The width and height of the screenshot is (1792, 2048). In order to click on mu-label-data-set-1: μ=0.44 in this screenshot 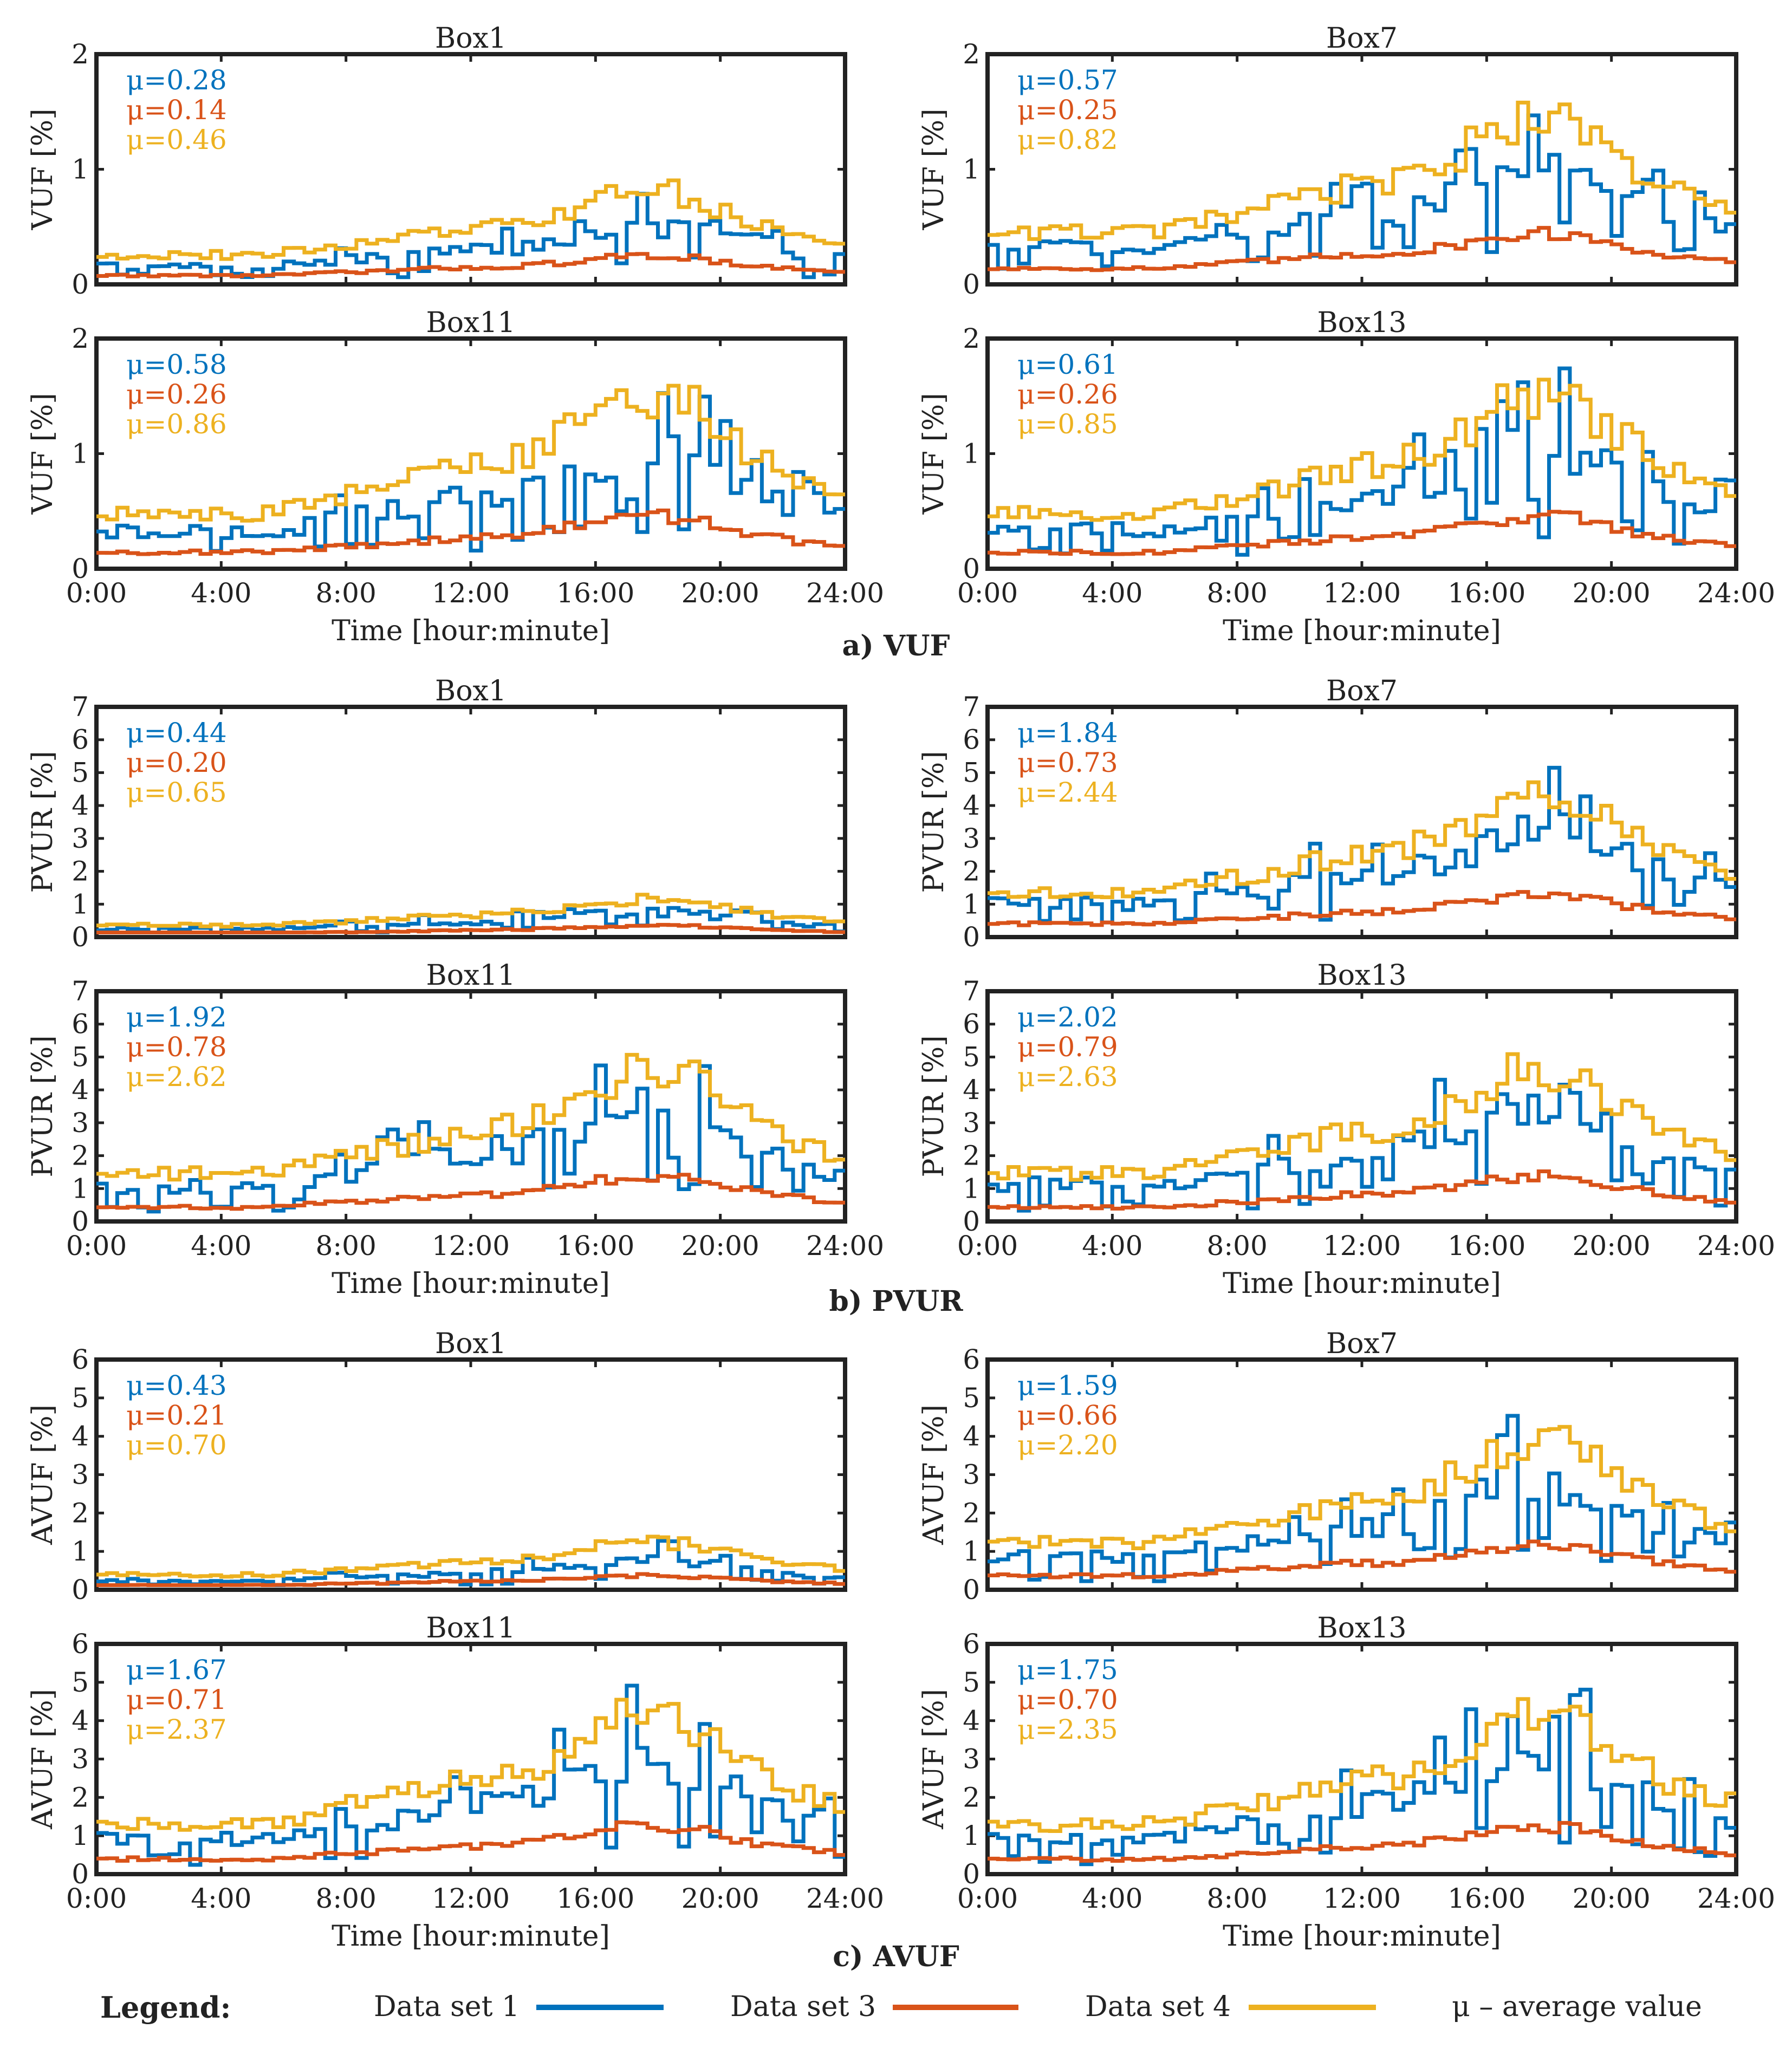, I will do `click(176, 733)`.